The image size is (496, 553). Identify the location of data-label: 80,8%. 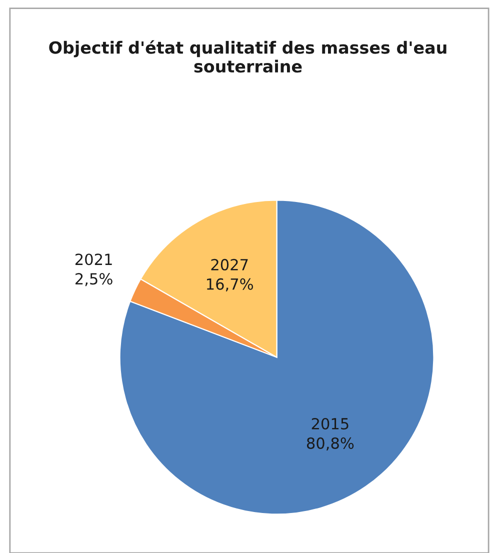
(330, 444).